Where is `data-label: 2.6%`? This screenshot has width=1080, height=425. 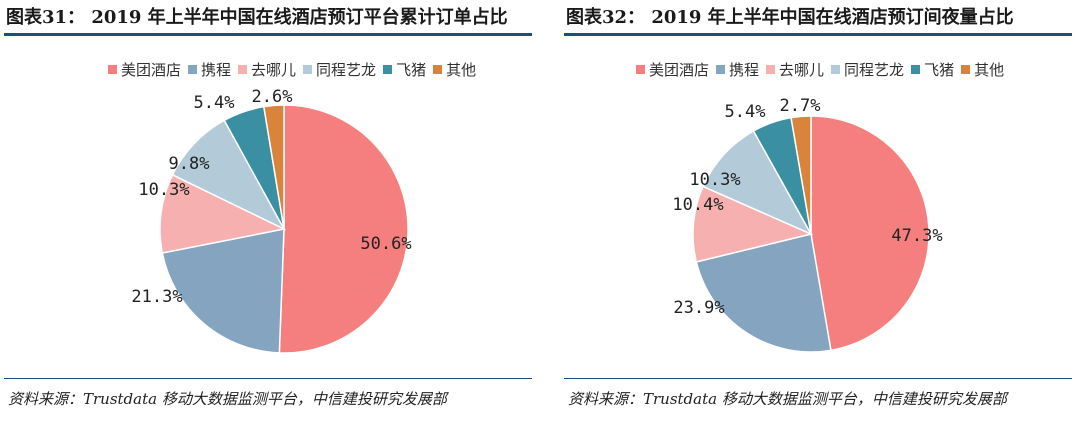 data-label: 2.6% is located at coordinates (272, 97).